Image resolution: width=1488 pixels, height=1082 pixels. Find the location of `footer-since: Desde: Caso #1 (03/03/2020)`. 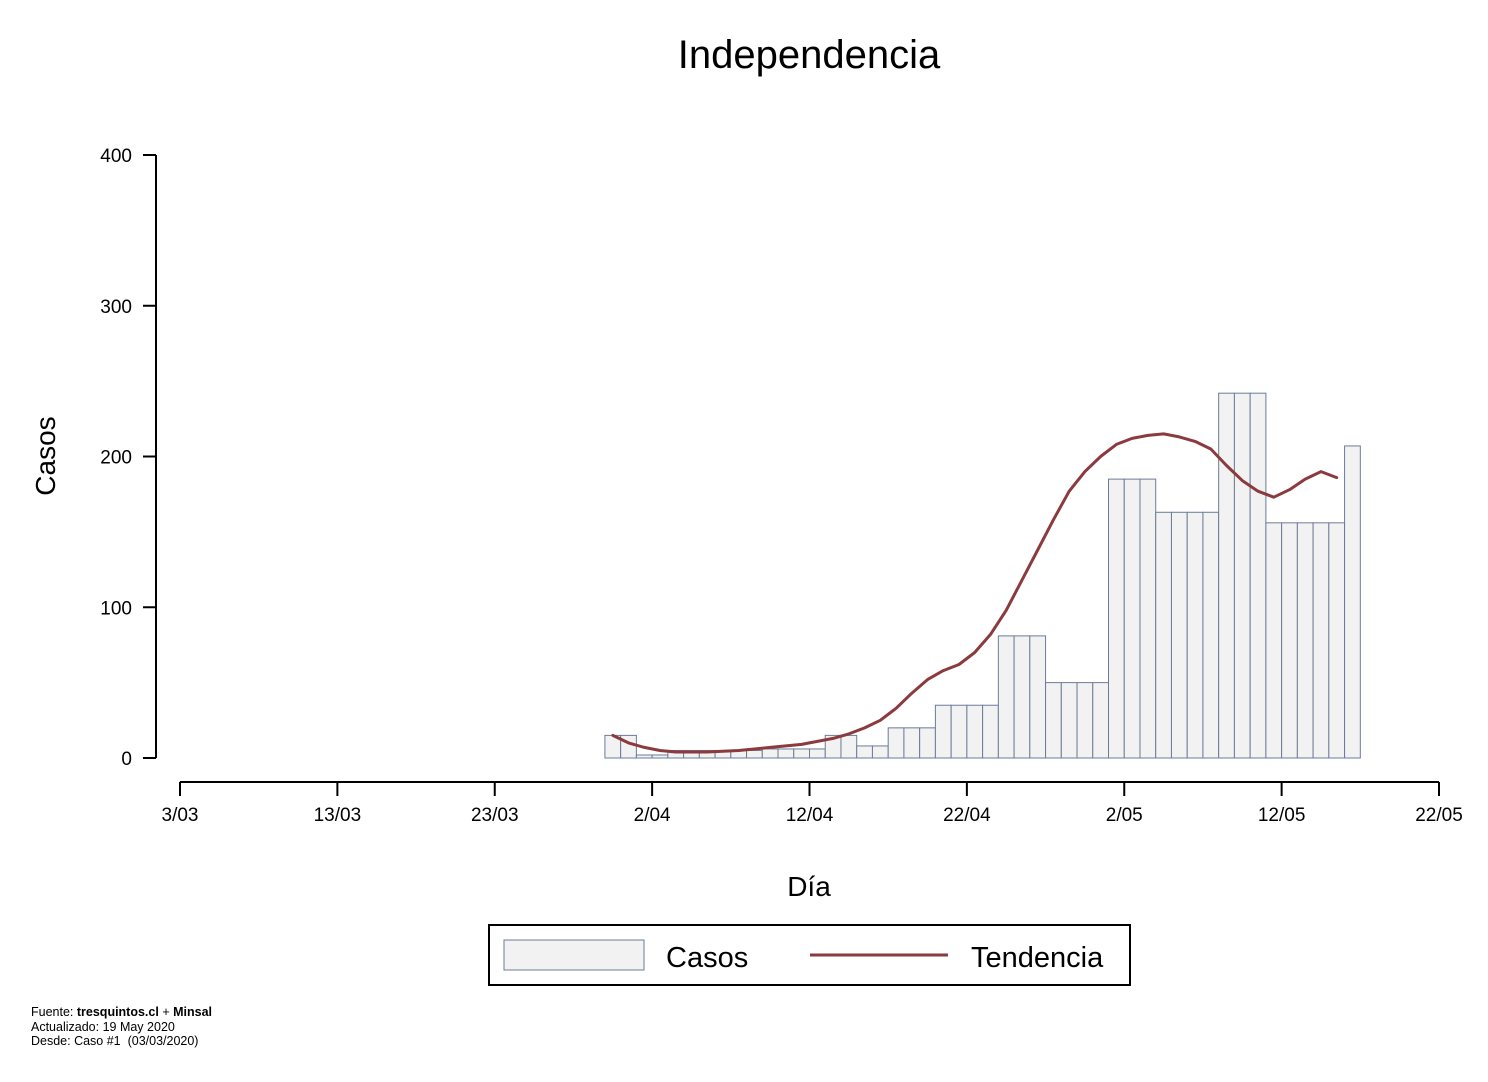

footer-since: Desde: Caso #1 (03/03/2020) is located at coordinates (115, 1041).